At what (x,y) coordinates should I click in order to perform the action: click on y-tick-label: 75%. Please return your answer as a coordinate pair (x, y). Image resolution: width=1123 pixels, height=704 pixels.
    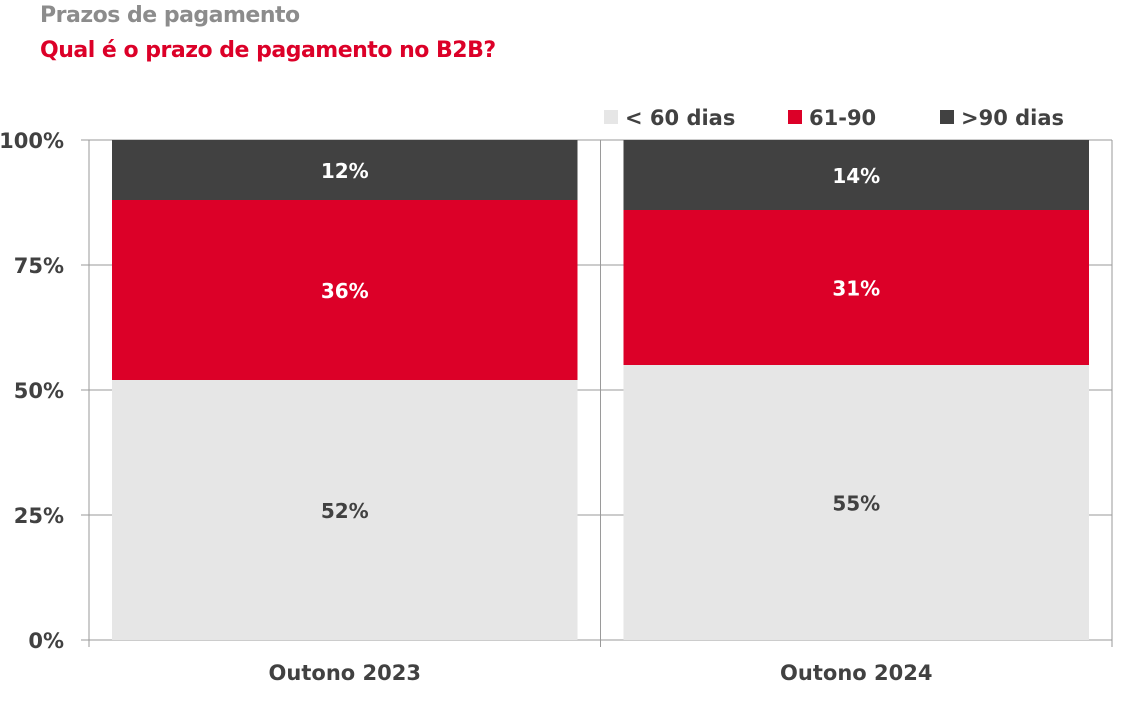
    Looking at the image, I should click on (39, 266).